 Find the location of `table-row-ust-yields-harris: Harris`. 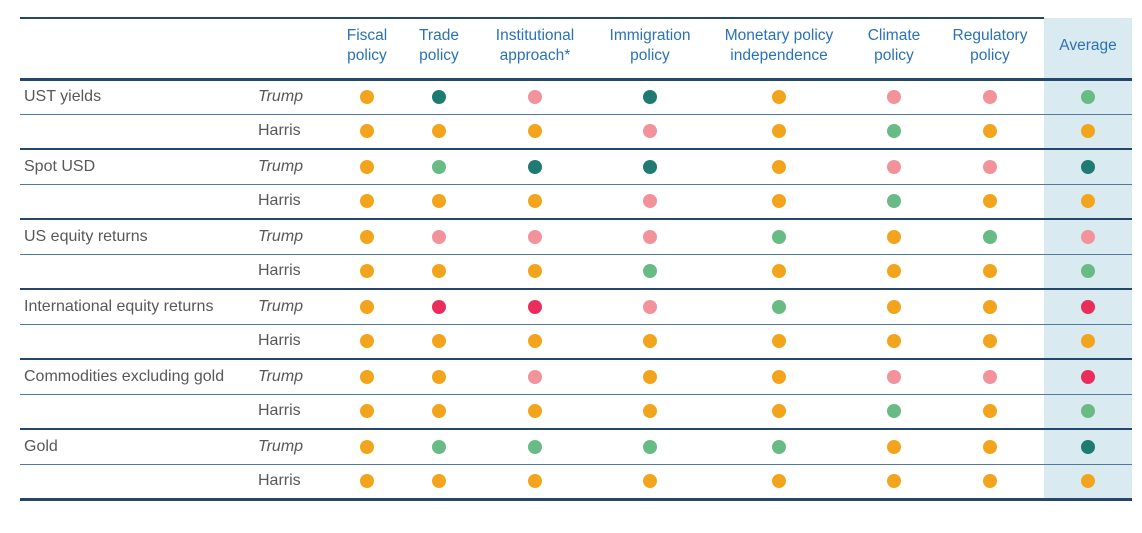

table-row-ust-yields-harris: Harris is located at coordinates (576, 131).